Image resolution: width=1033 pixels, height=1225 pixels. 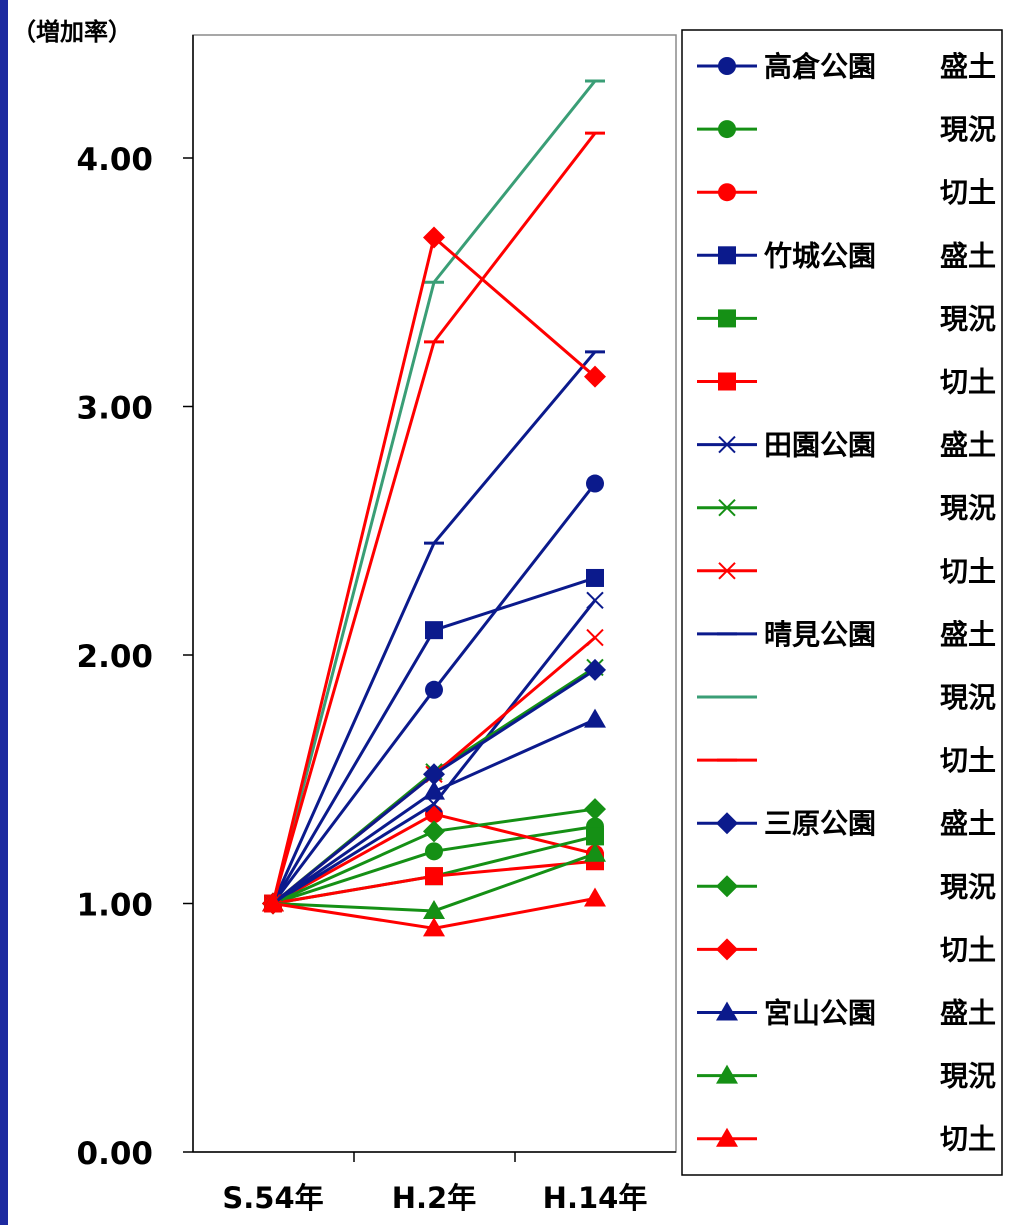 I want to click on legend-park-name: 三原公園, so click(x=820, y=823).